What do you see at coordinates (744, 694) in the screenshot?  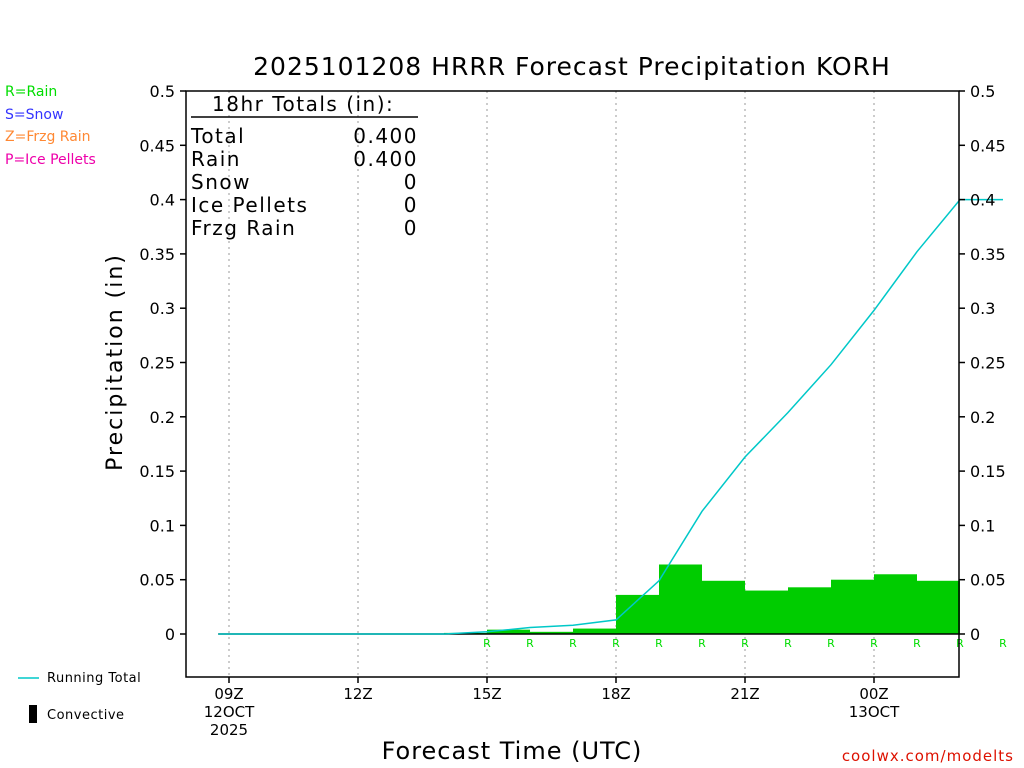 I see `x-tick-label: 21Z` at bounding box center [744, 694].